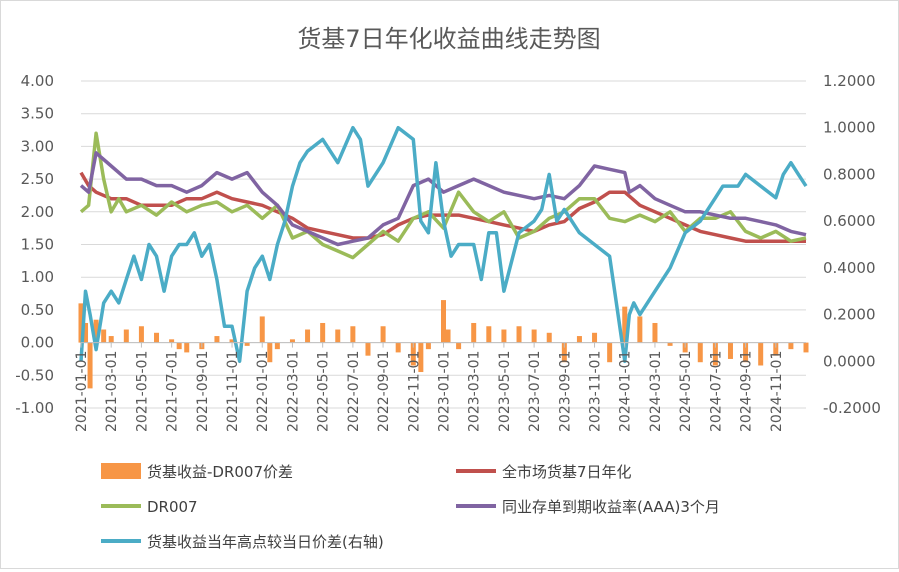 The width and height of the screenshot is (899, 572). Describe the element at coordinates (567, 472) in the screenshot. I see `legend-label: 全市场货基7日年化` at that location.